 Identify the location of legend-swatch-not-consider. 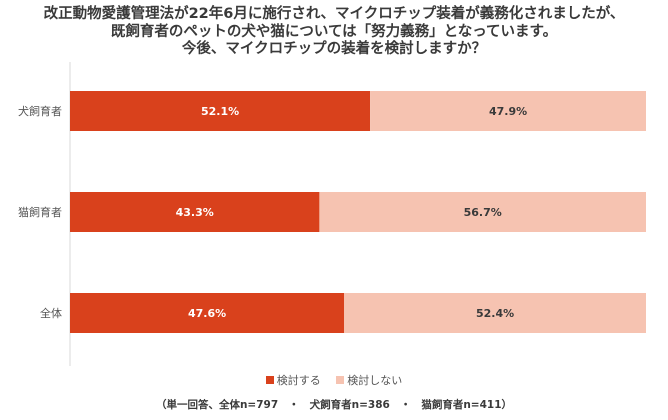
(340, 380).